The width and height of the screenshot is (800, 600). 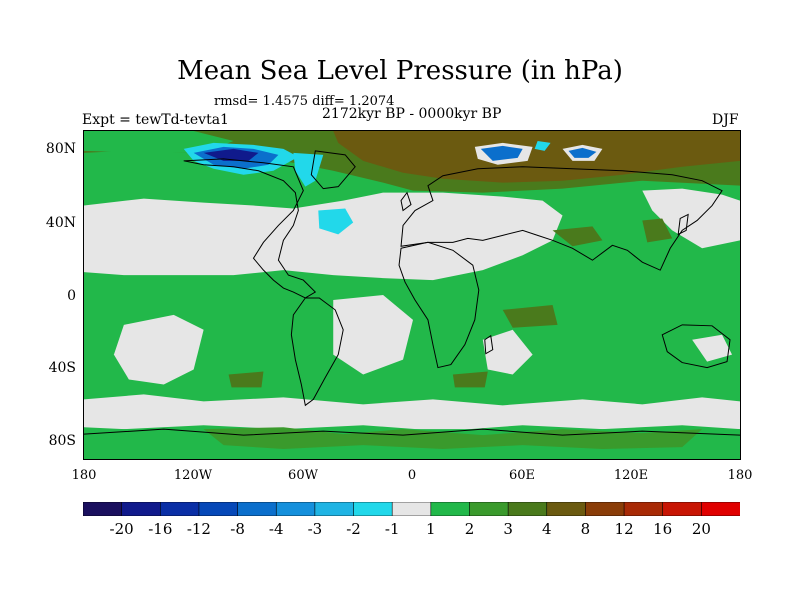 What do you see at coordinates (304, 101) in the screenshot?
I see `stats-label: rmsd= 1.4575 diff= 1.2074` at bounding box center [304, 101].